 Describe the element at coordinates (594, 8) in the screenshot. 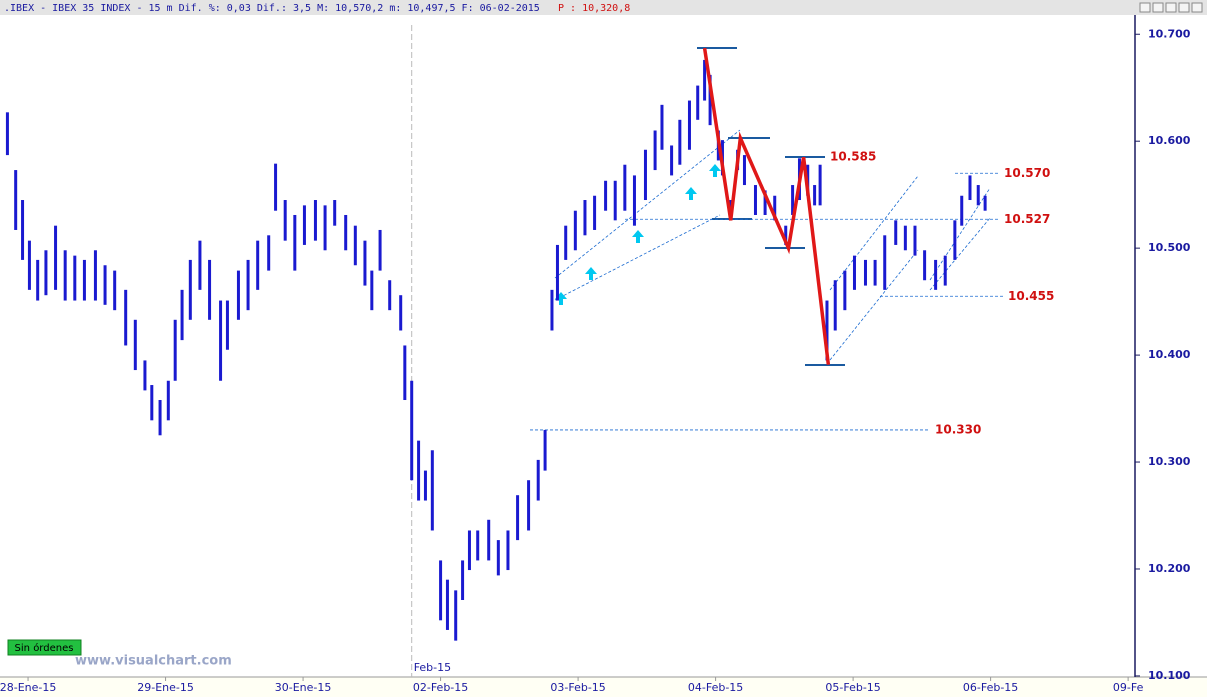

I see `header-price: P : 10,320,8` at that location.